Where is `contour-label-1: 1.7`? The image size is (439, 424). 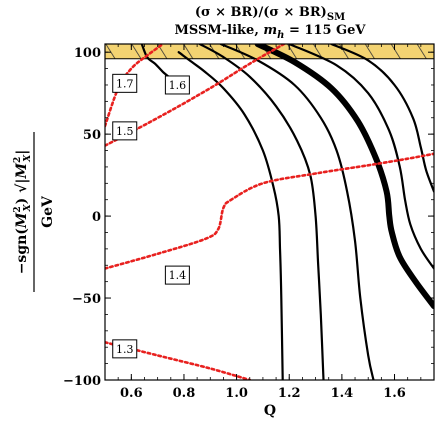
contour-label-1: 1.7 is located at coordinates (125, 83).